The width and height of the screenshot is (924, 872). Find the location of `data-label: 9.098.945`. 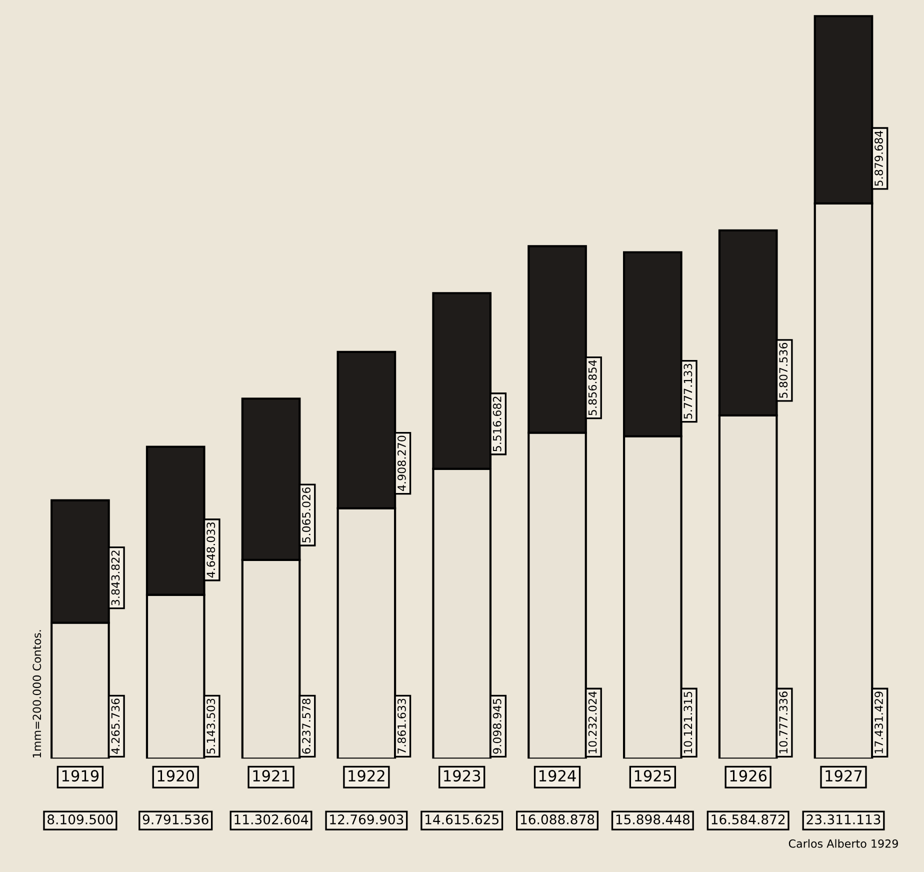

data-label: 9.098.945 is located at coordinates (497, 726).